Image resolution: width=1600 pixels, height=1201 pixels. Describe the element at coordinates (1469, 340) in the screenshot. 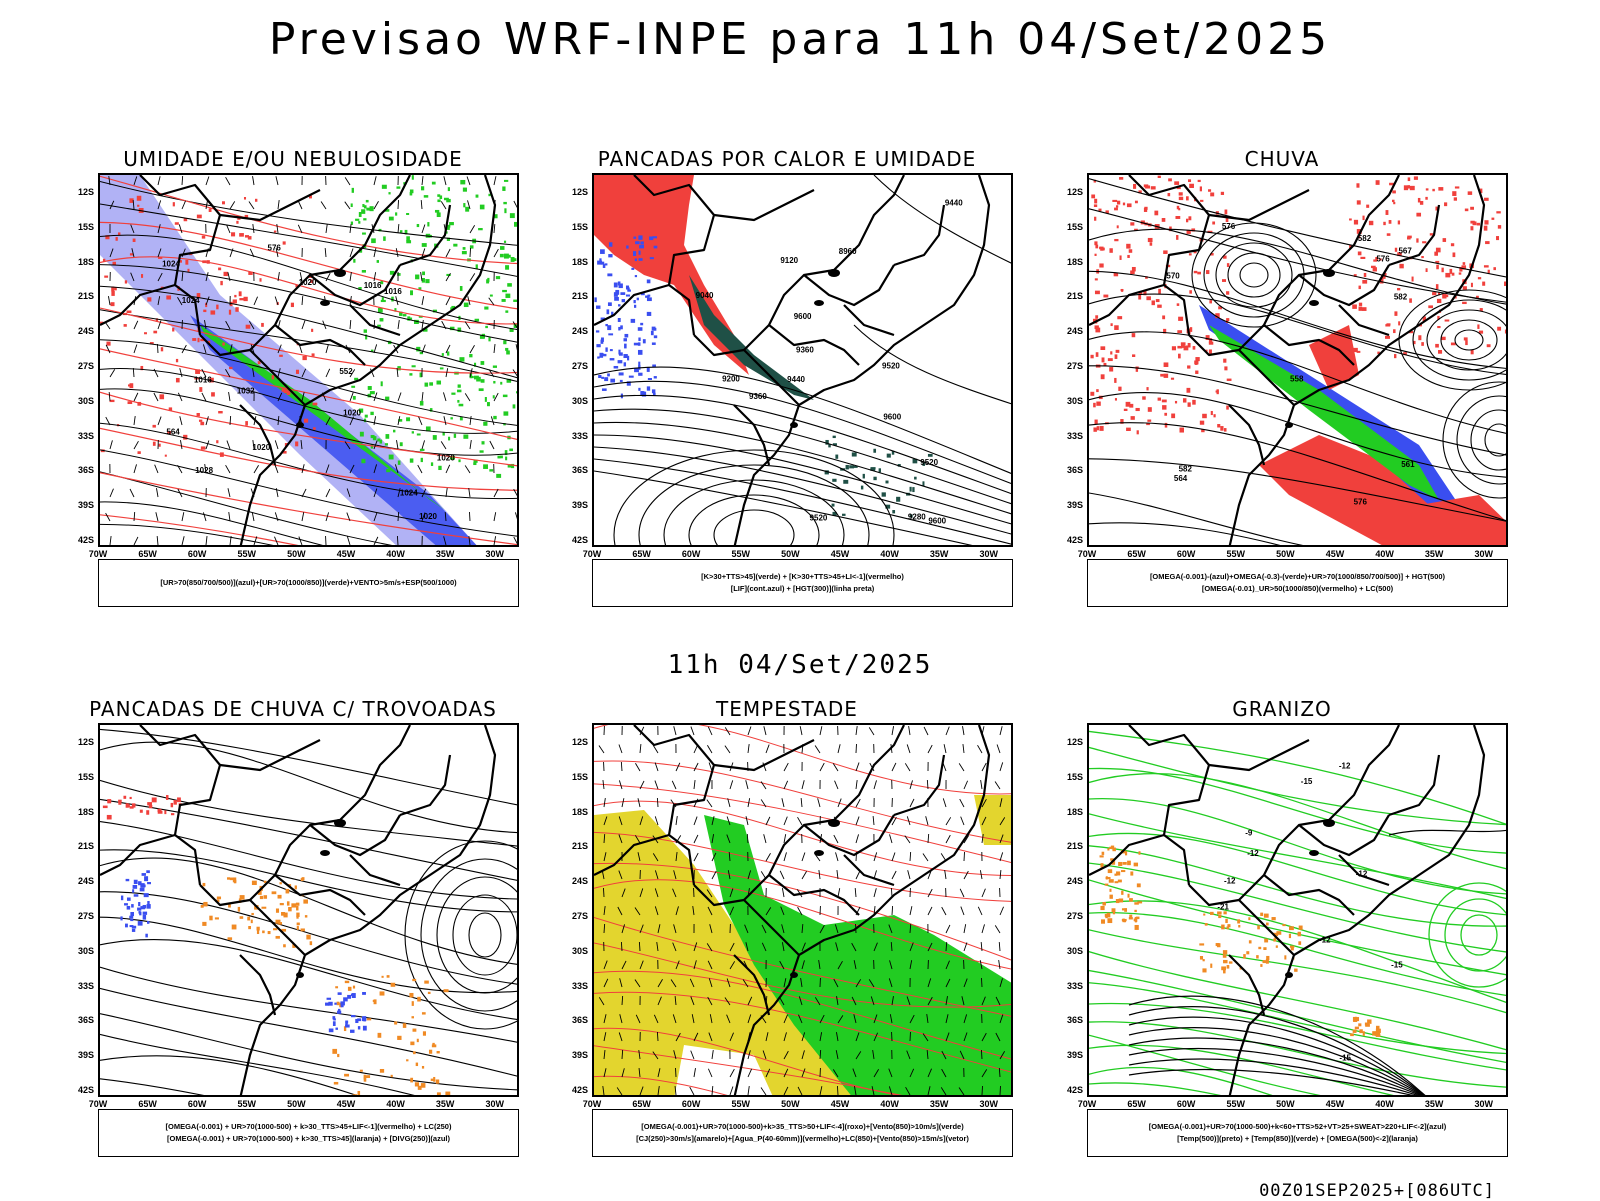

I see `closed-contour` at that location.